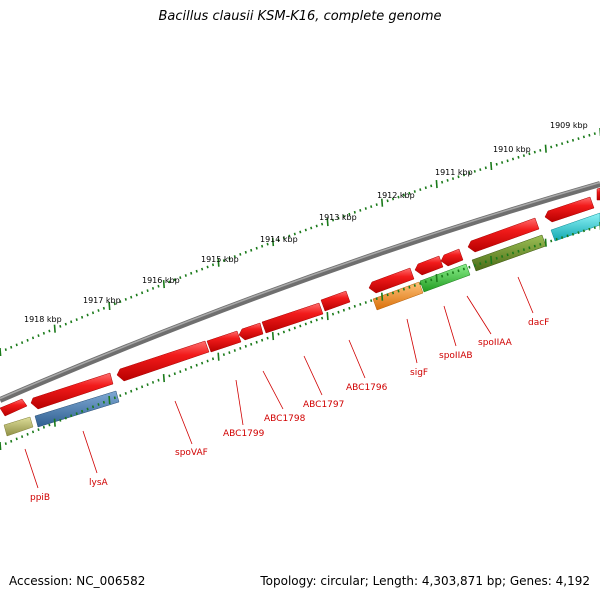  I want to click on kbp-label-1917: 1917 kbp, so click(102, 300).